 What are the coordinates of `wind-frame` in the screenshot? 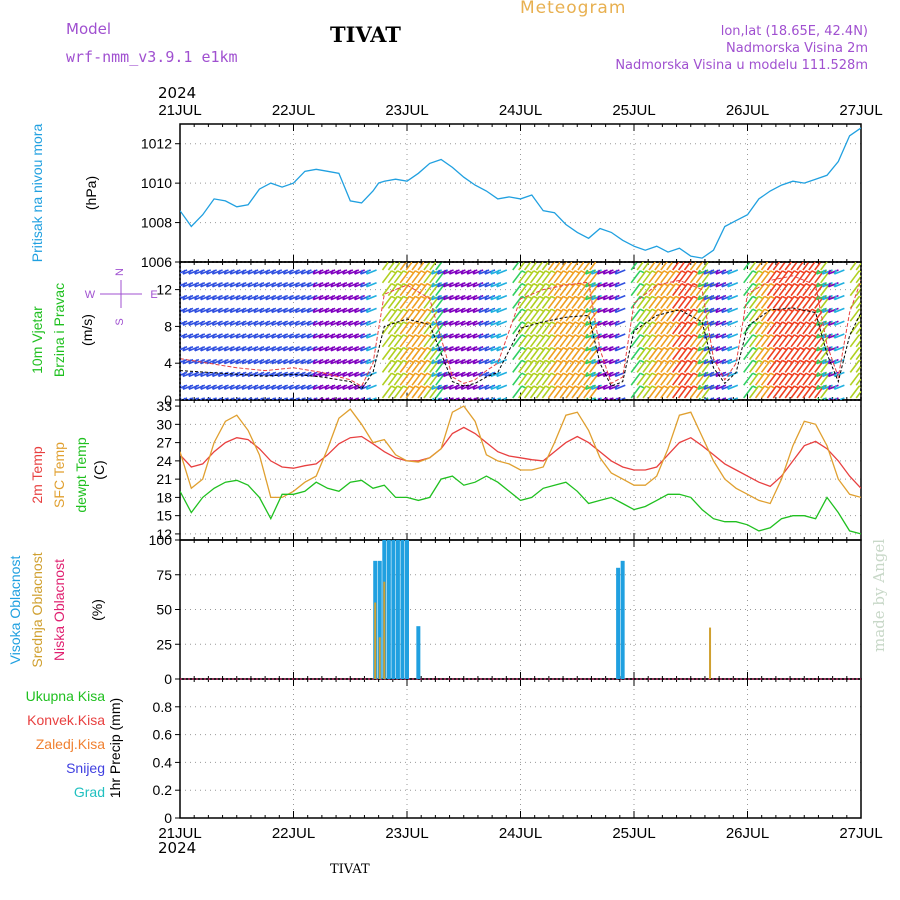 It's located at (520, 331).